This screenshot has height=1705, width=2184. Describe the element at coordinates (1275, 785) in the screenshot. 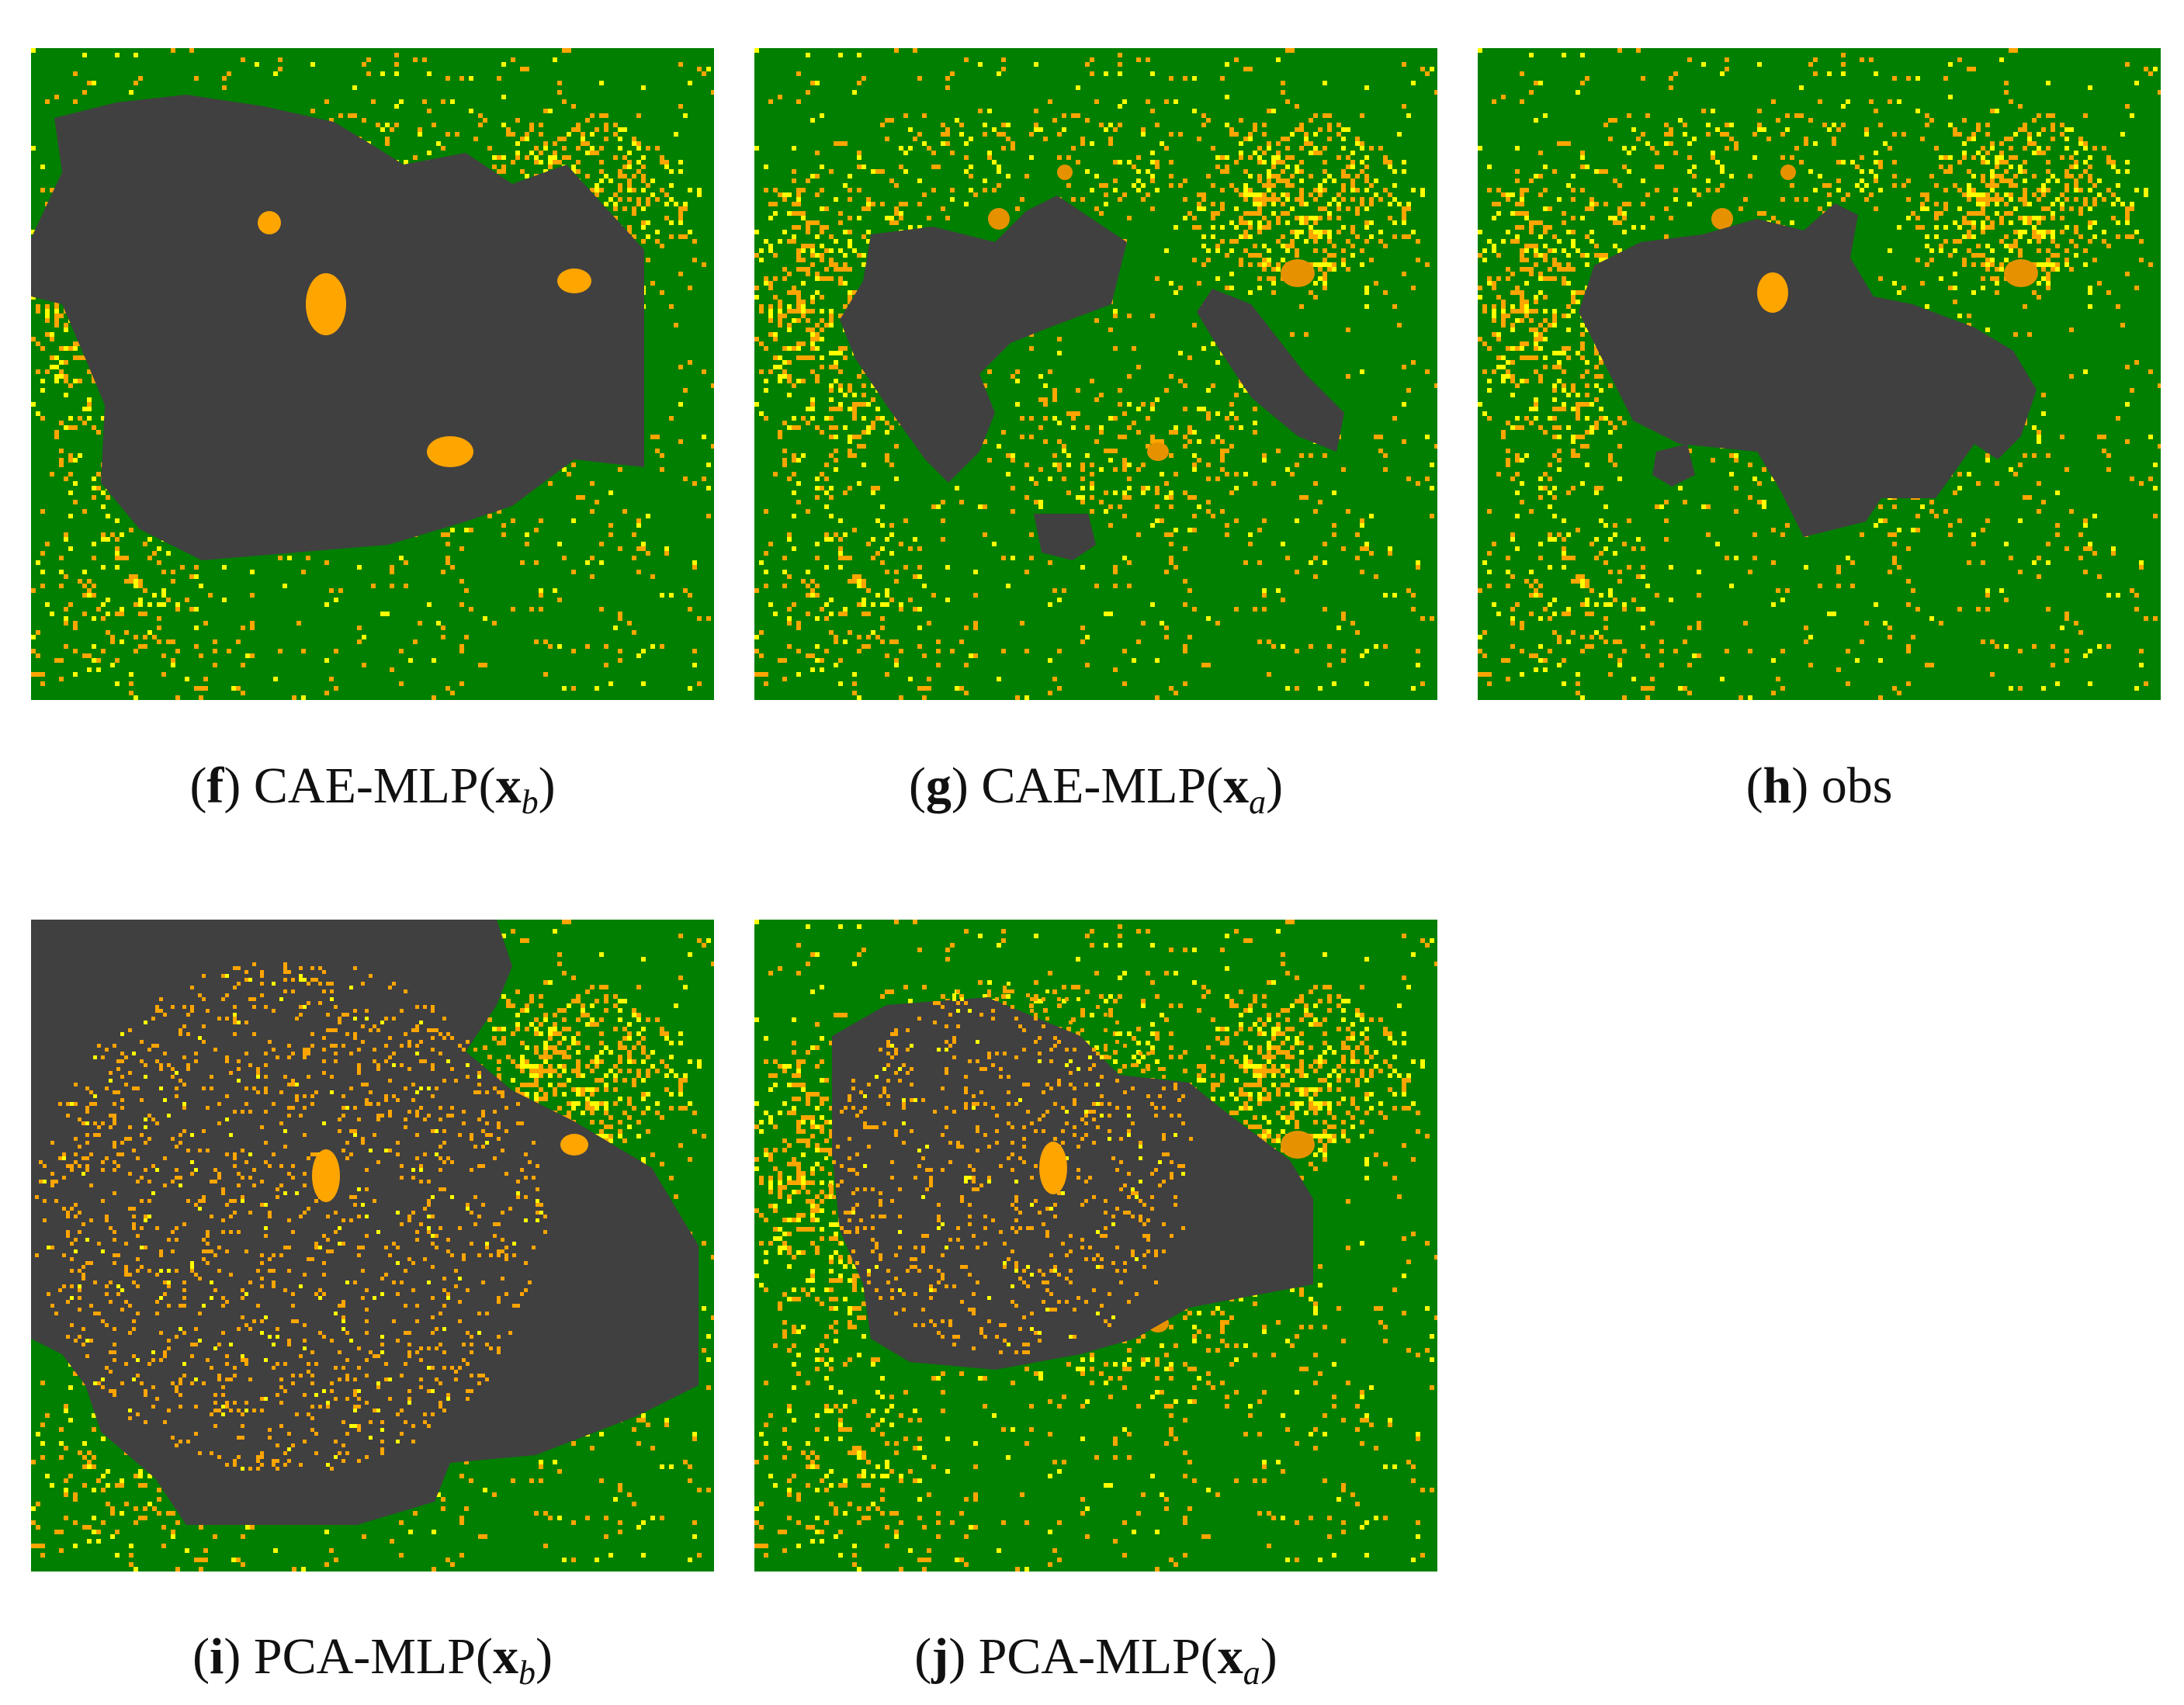

I see `caption-g-close: )` at that location.